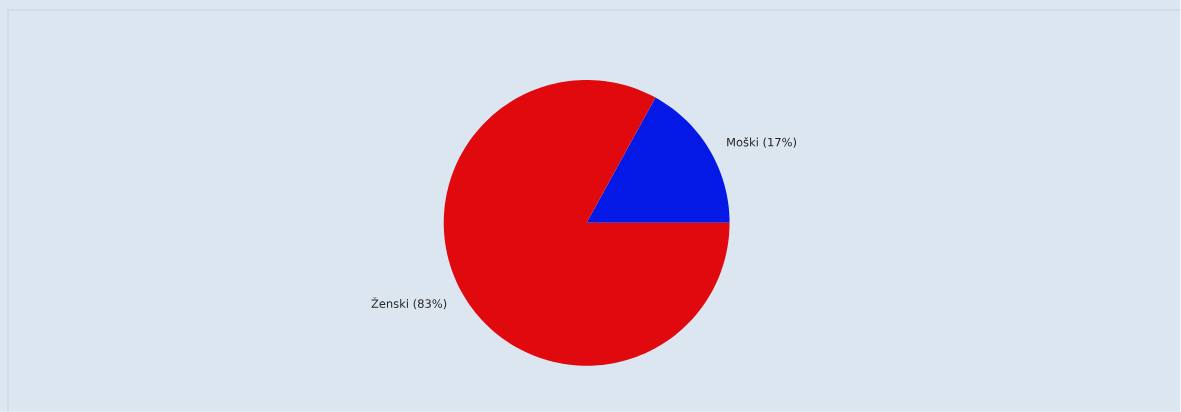 The width and height of the screenshot is (1181, 412). Describe the element at coordinates (780, 142) in the screenshot. I see `data-label: (17%)` at that location.